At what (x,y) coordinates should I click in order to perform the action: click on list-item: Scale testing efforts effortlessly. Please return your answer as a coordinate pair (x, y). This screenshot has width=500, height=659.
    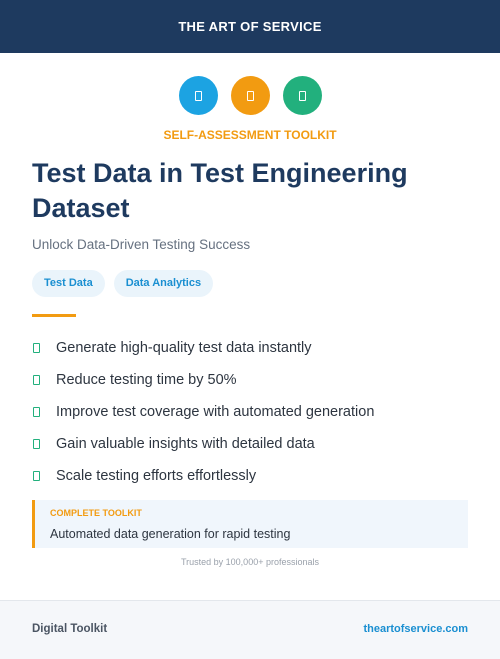
    Looking at the image, I should click on (203, 476).